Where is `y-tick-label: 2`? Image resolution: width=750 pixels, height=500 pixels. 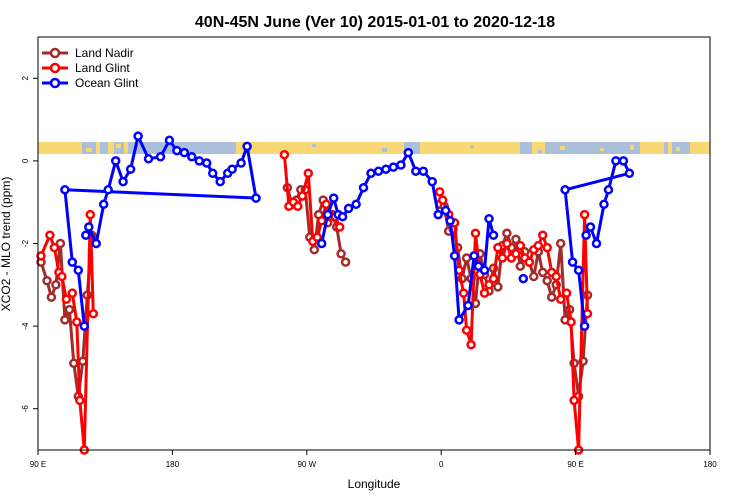 y-tick-label: 2 is located at coordinates (25, 78).